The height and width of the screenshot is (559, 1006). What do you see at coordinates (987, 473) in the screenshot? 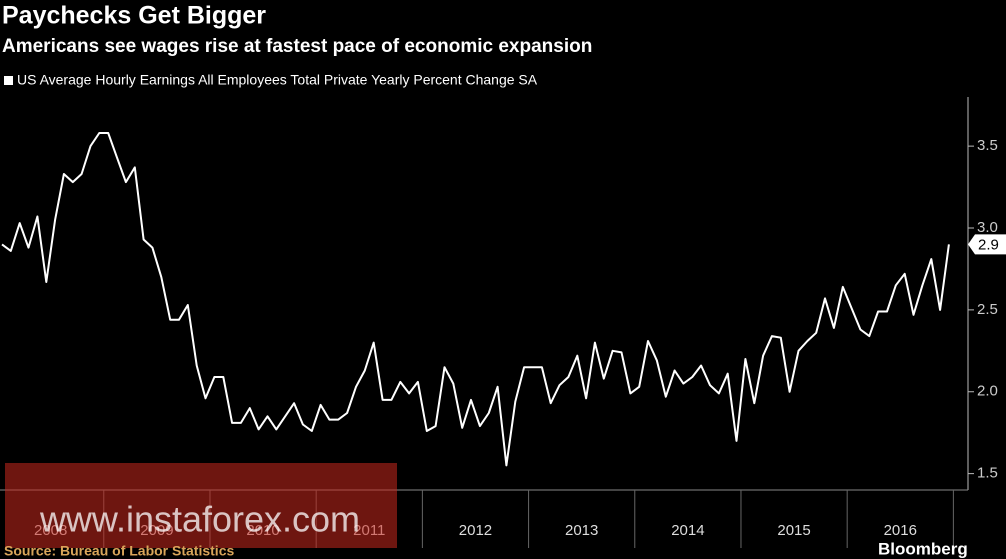
I see `y-tick-label: 1.5` at bounding box center [987, 473].